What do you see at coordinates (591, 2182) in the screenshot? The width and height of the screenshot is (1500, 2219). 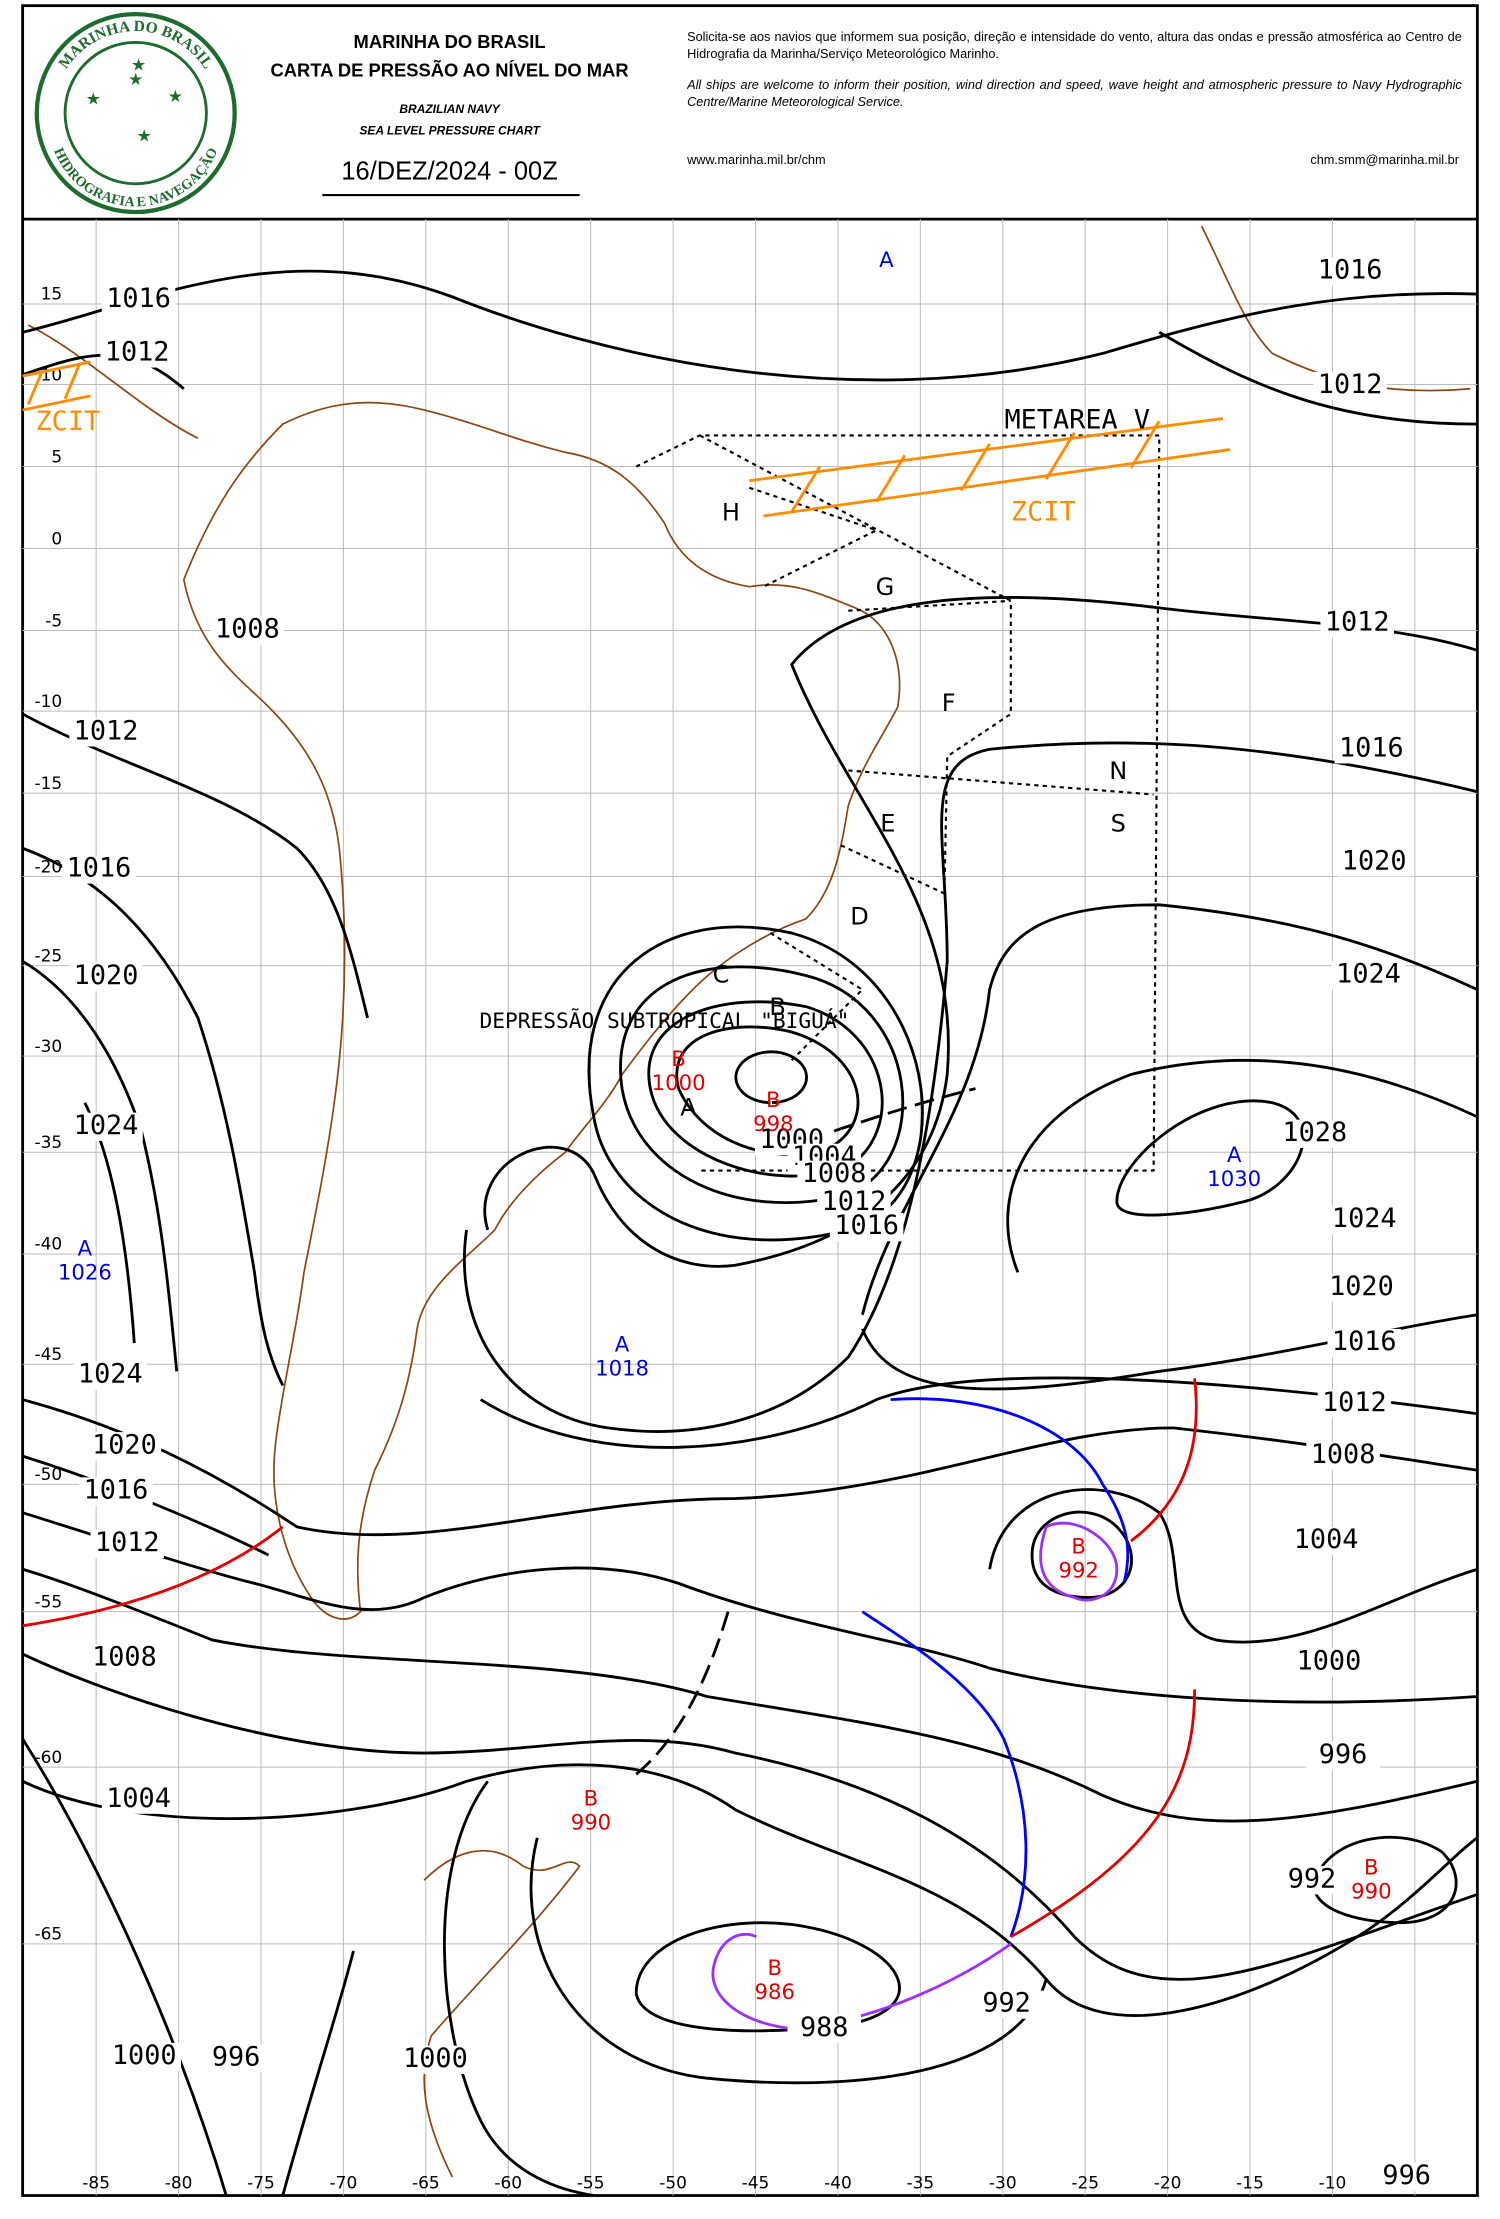 I see `lon-label: -55` at bounding box center [591, 2182].